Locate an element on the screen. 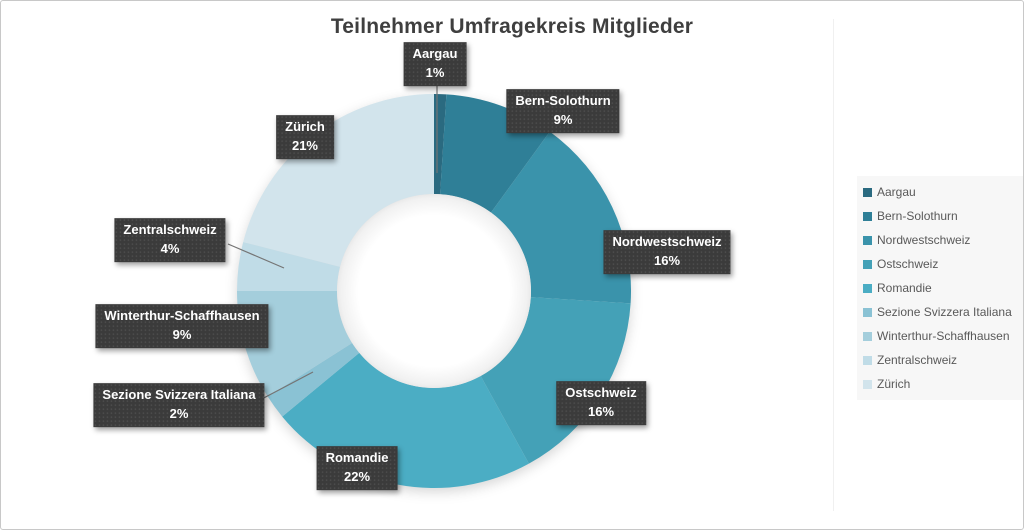 The width and height of the screenshot is (1024, 530). legend-label: Nordwestschweiz is located at coordinates (924, 240).